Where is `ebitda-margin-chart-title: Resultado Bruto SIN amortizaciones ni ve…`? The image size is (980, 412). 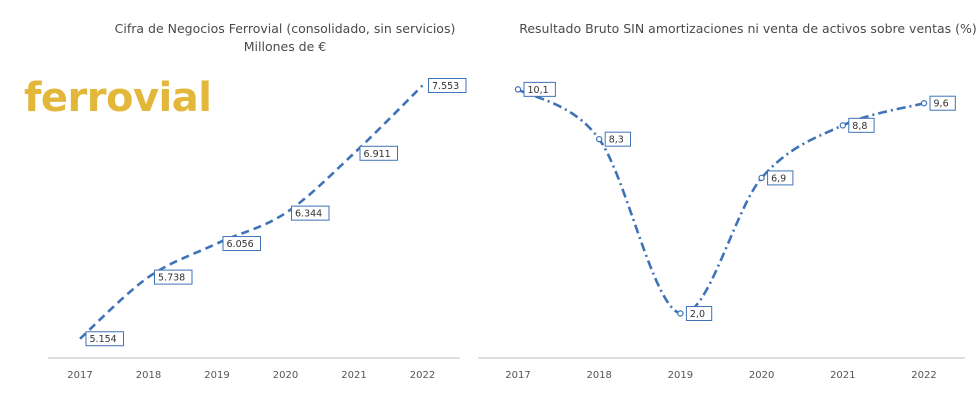 ebitda-margin-chart-title: Resultado Bruto SIN amortizaciones ni ve… is located at coordinates (748, 28).